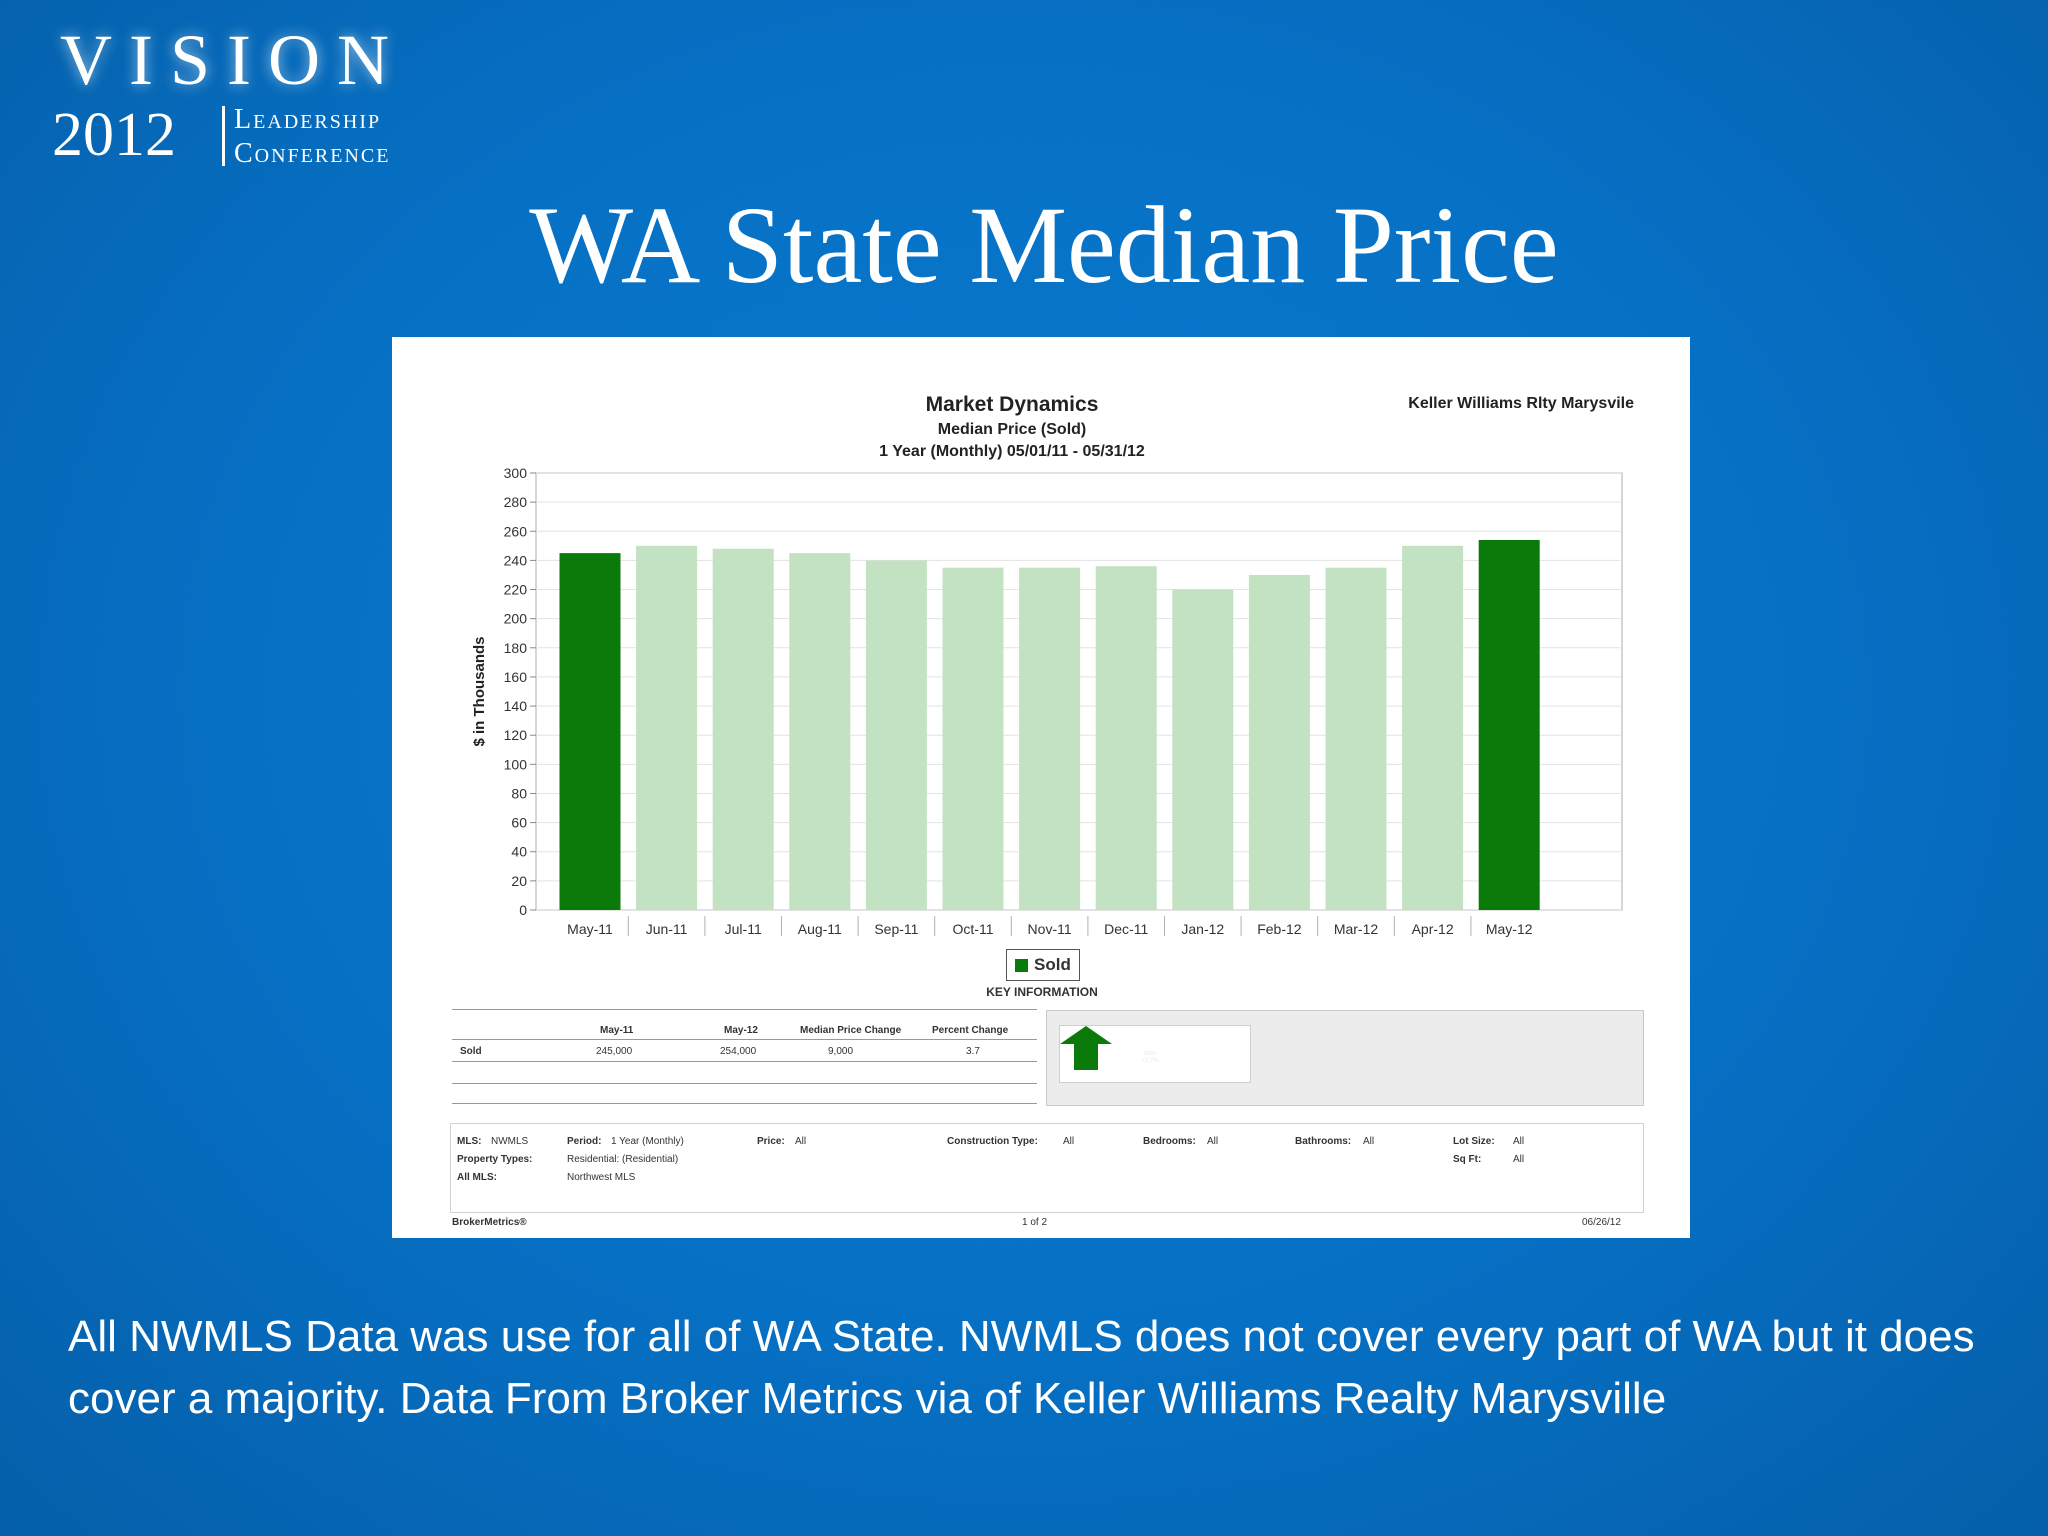 The height and width of the screenshot is (1536, 2048). Describe the element at coordinates (1044, 245) in the screenshot. I see `slide-title: WA State Median Price` at that location.